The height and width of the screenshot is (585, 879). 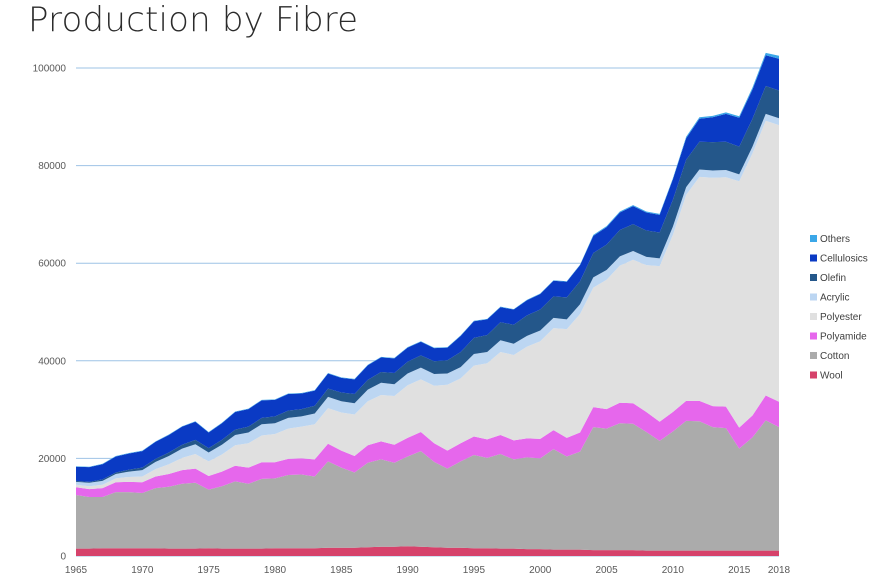 I want to click on legend-item-cellulosics: Cellulosics, so click(x=839, y=259).